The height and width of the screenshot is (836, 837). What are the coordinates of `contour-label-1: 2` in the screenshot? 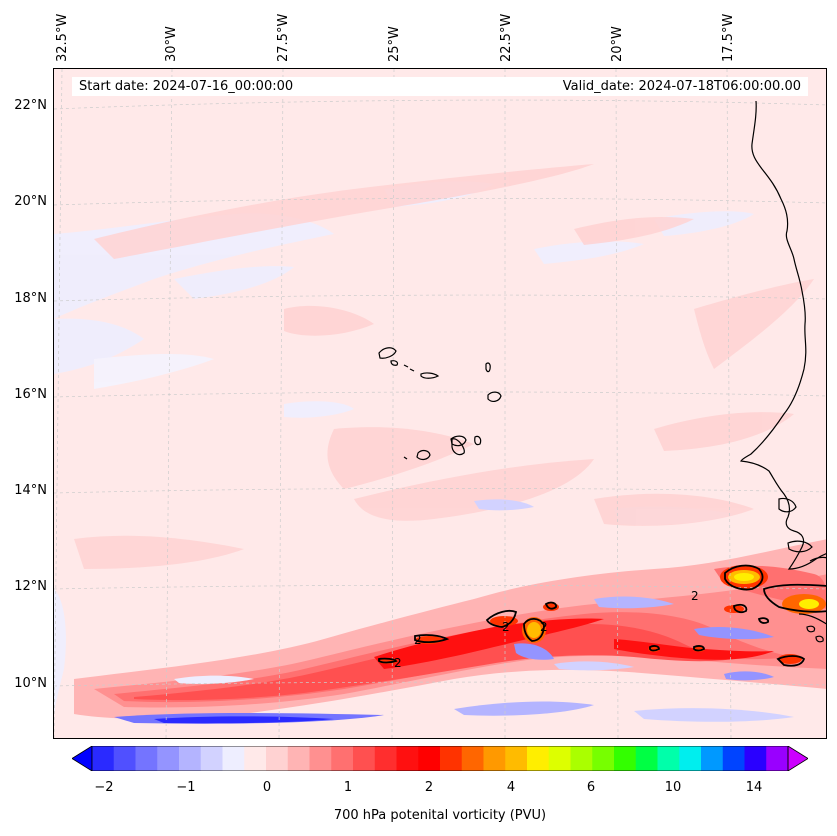 It's located at (398, 663).